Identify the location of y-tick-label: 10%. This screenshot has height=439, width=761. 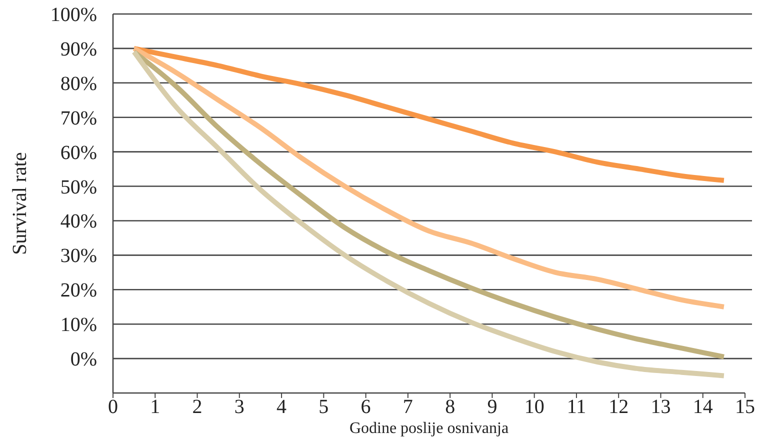
(78, 325).